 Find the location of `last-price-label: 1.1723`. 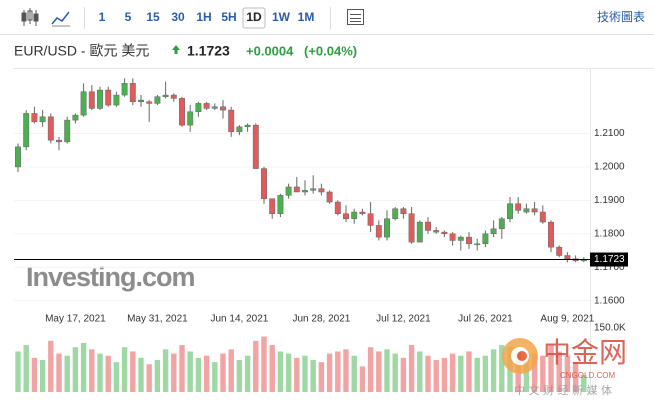

last-price-label: 1.1723 is located at coordinates (609, 259).